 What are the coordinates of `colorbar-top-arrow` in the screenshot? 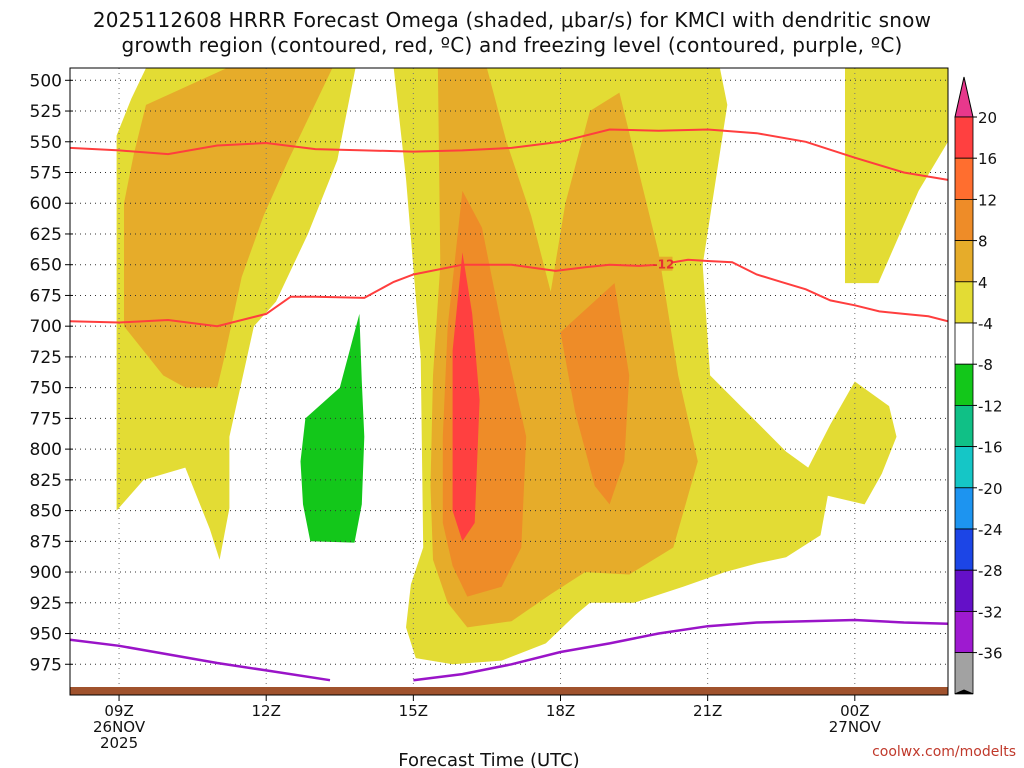 It's located at (964, 97).